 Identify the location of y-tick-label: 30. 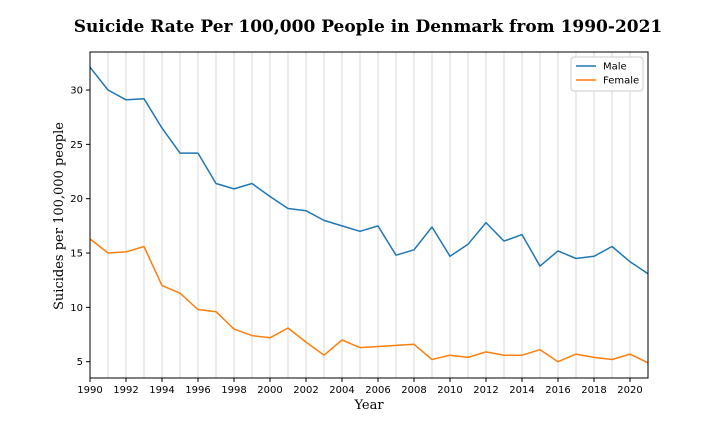
(76, 91).